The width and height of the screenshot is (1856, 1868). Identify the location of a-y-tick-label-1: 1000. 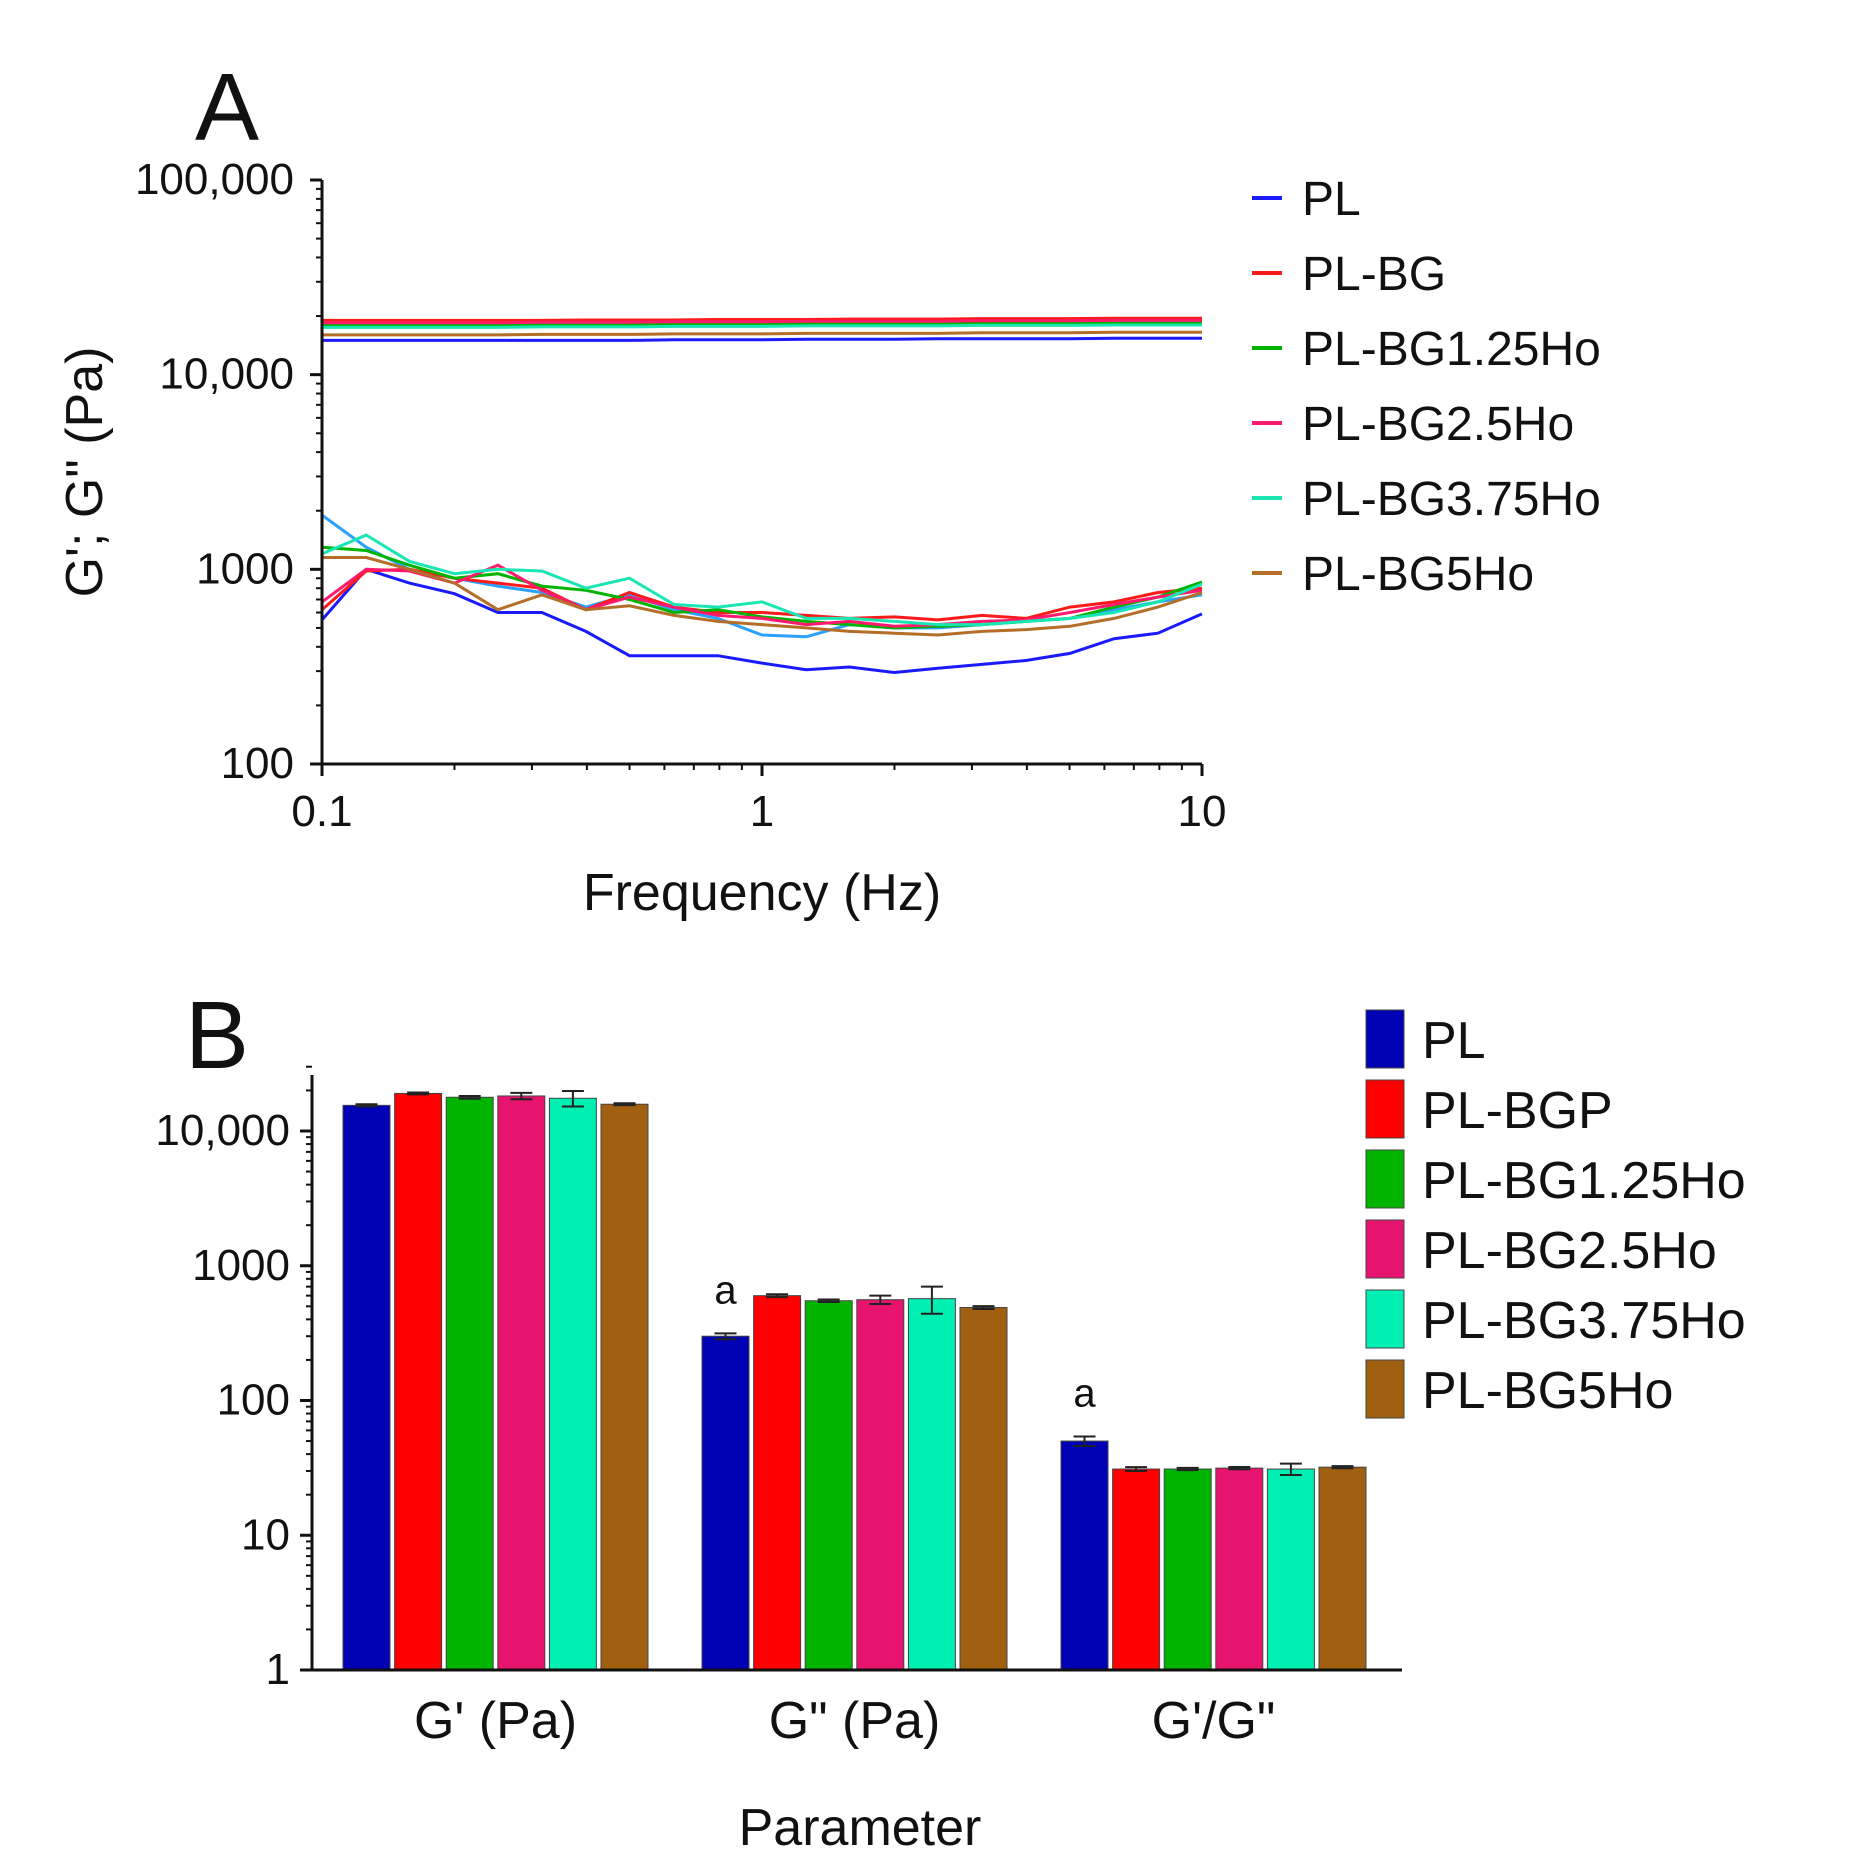
(245, 568).